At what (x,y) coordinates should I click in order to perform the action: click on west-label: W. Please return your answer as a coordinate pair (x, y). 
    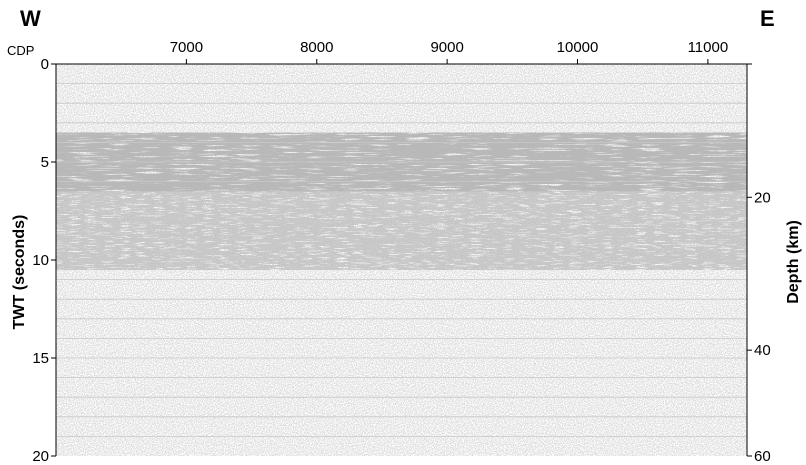
    Looking at the image, I should click on (30, 18).